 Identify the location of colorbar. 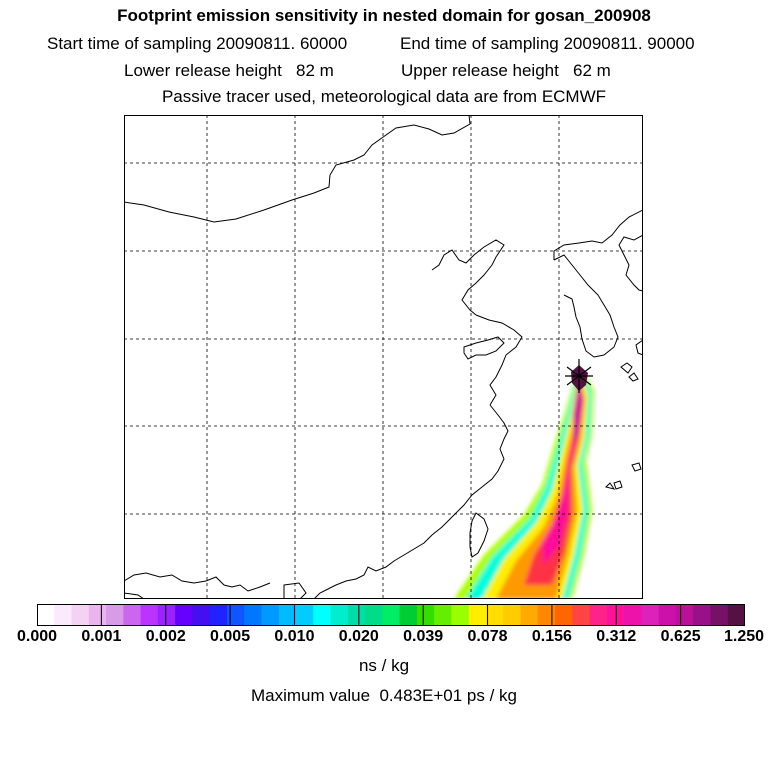
(391, 615).